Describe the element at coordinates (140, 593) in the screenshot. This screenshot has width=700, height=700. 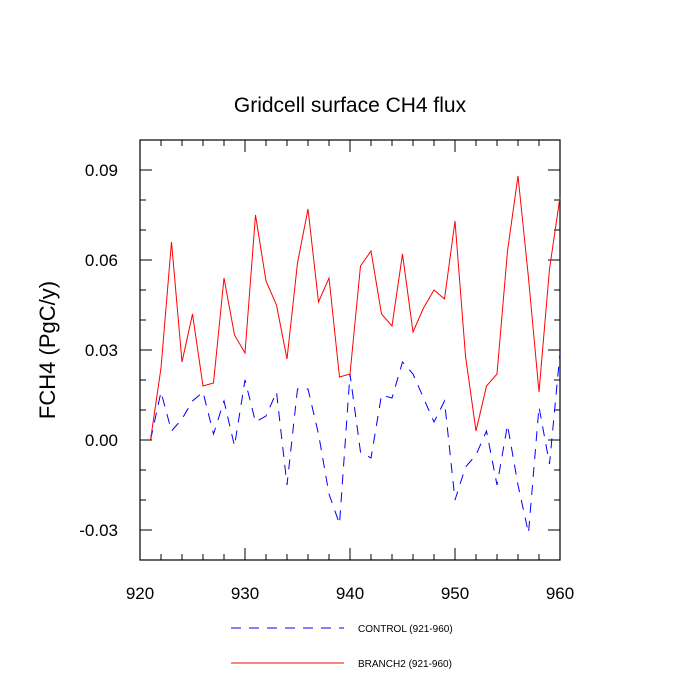
I see `x-tick-label: 920` at that location.